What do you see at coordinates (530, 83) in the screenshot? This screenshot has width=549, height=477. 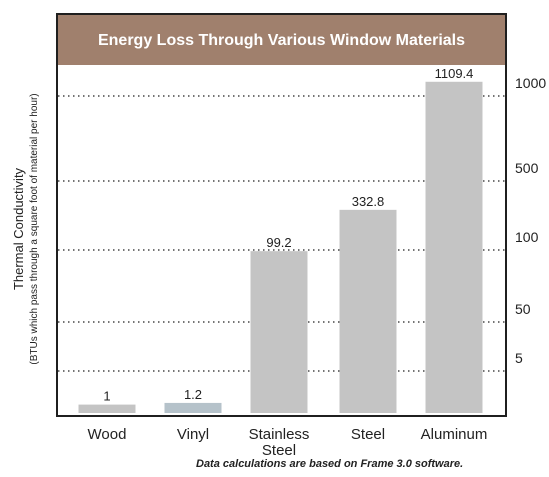 I see `y-tick-label-1000: 1000` at bounding box center [530, 83].